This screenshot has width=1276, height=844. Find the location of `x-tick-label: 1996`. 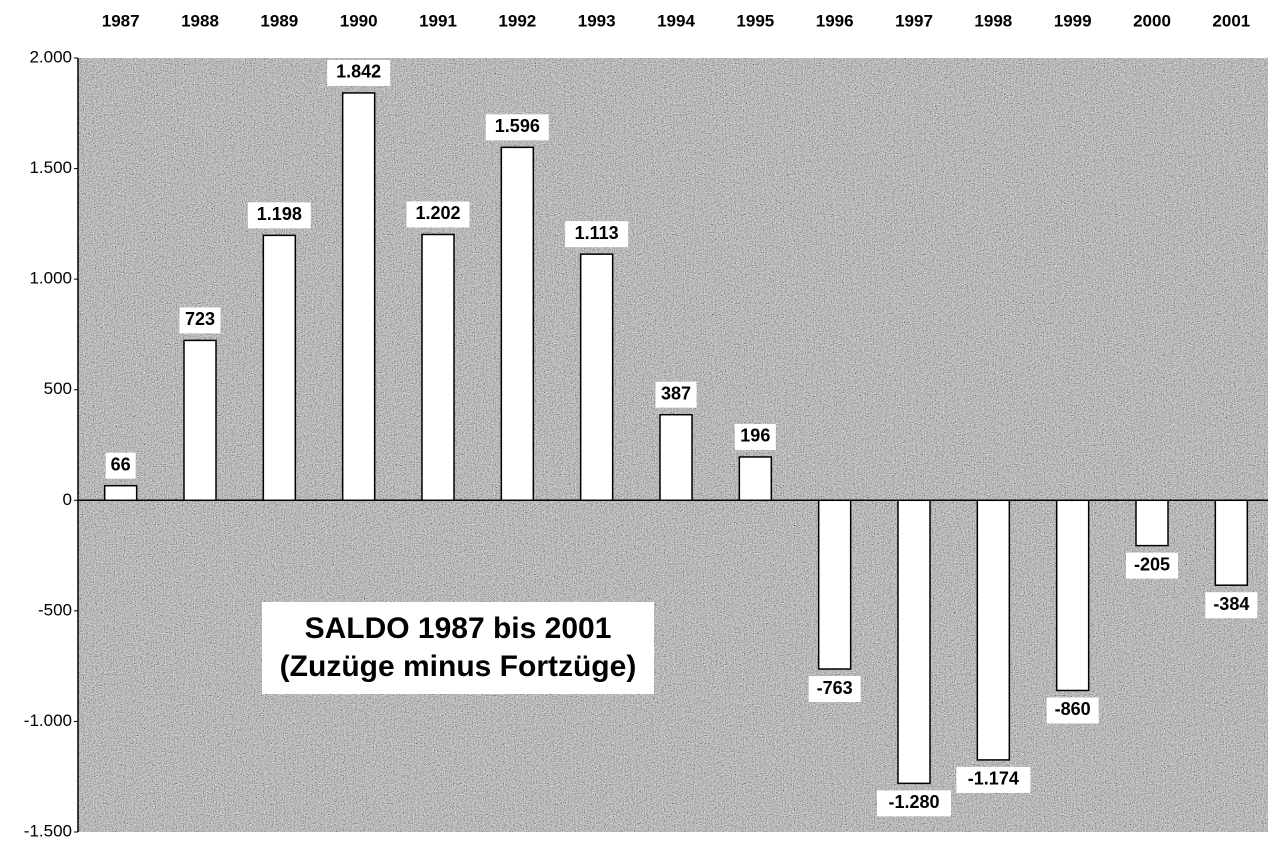

x-tick-label: 1996 is located at coordinates (835, 20).